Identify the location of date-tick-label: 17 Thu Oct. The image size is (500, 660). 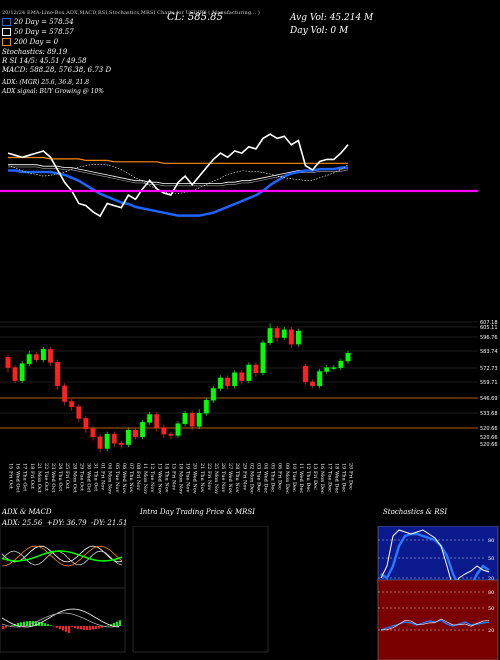
(25, 477).